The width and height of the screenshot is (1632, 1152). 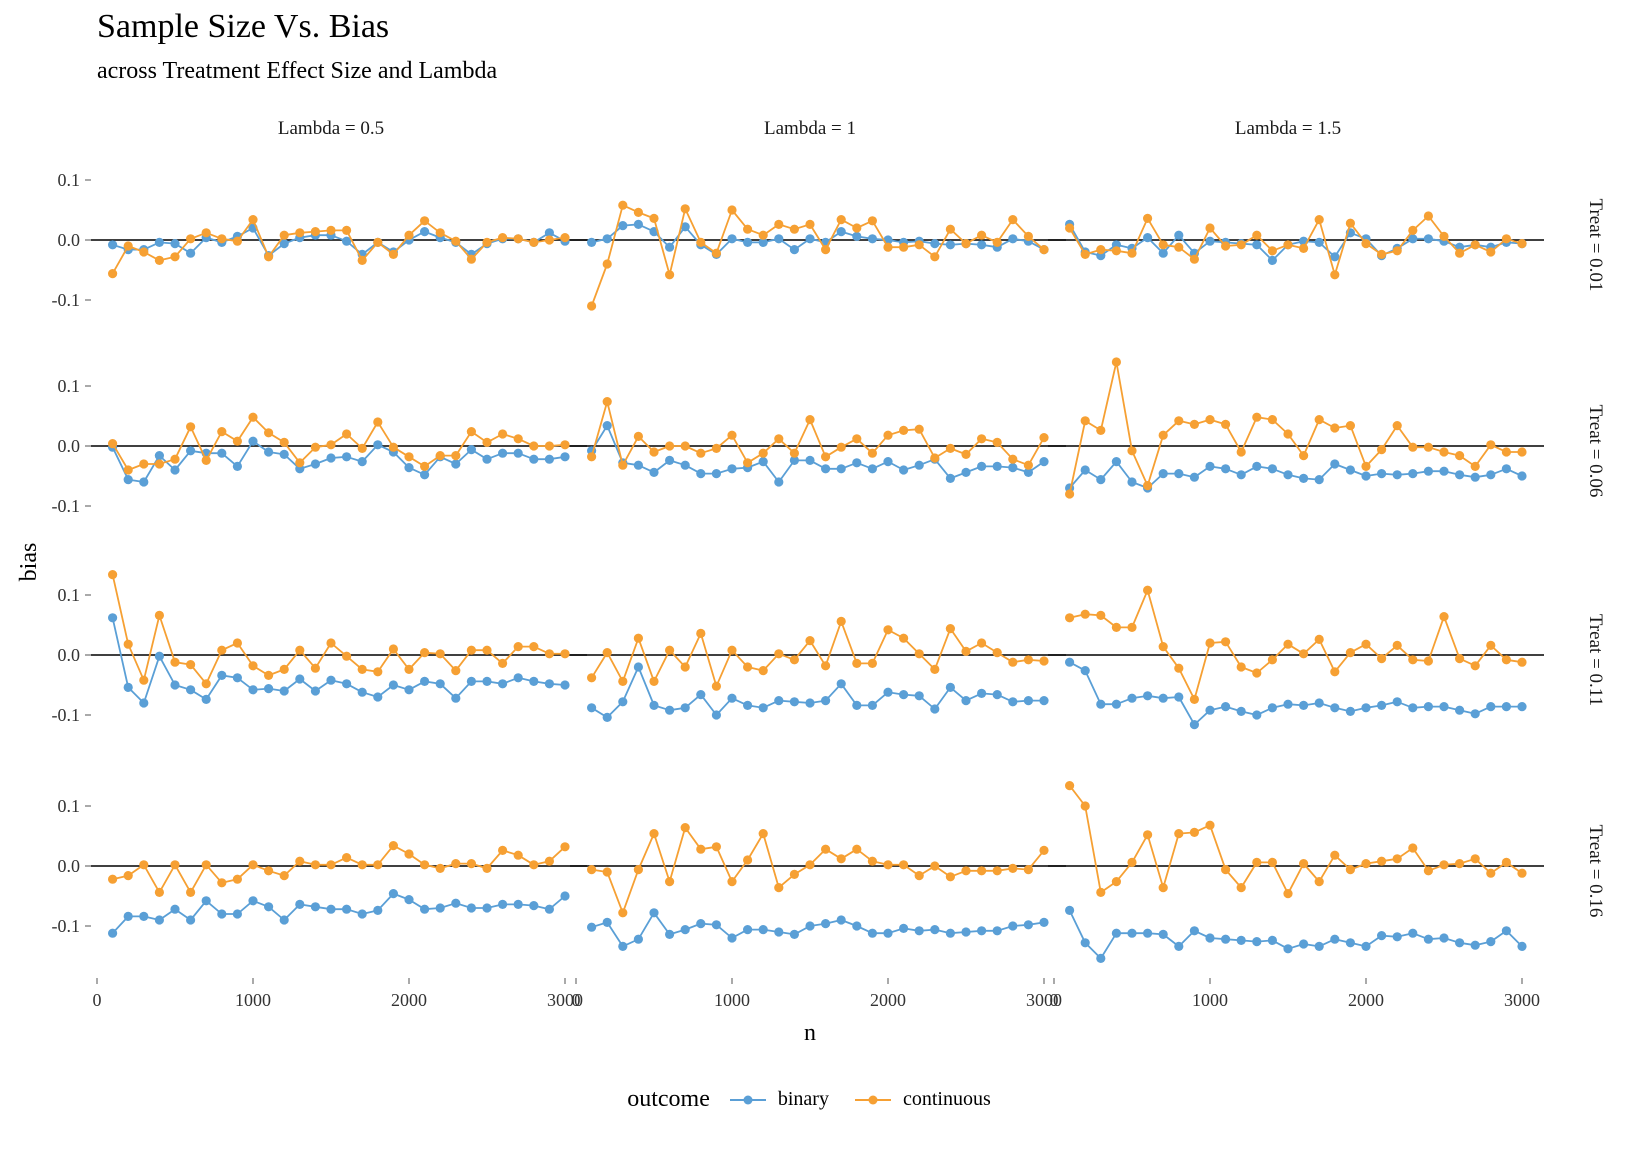 I want to click on x-tick-label: 1000, so click(x=253, y=1000).